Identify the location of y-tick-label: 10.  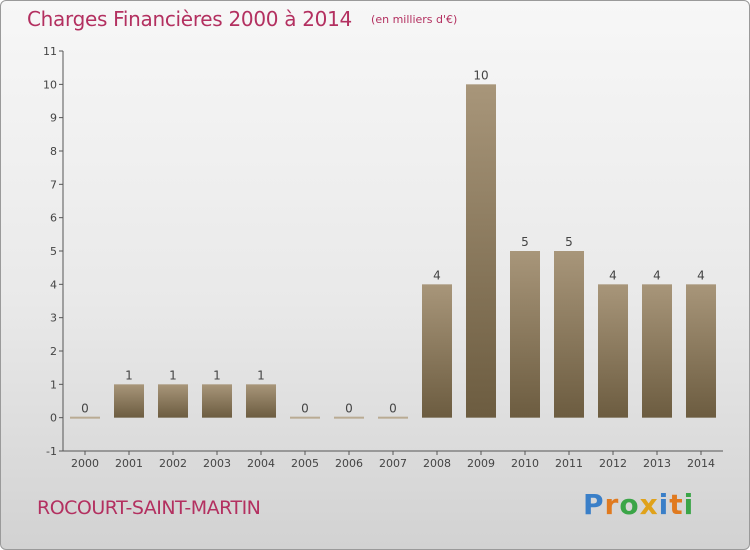
(50, 84).